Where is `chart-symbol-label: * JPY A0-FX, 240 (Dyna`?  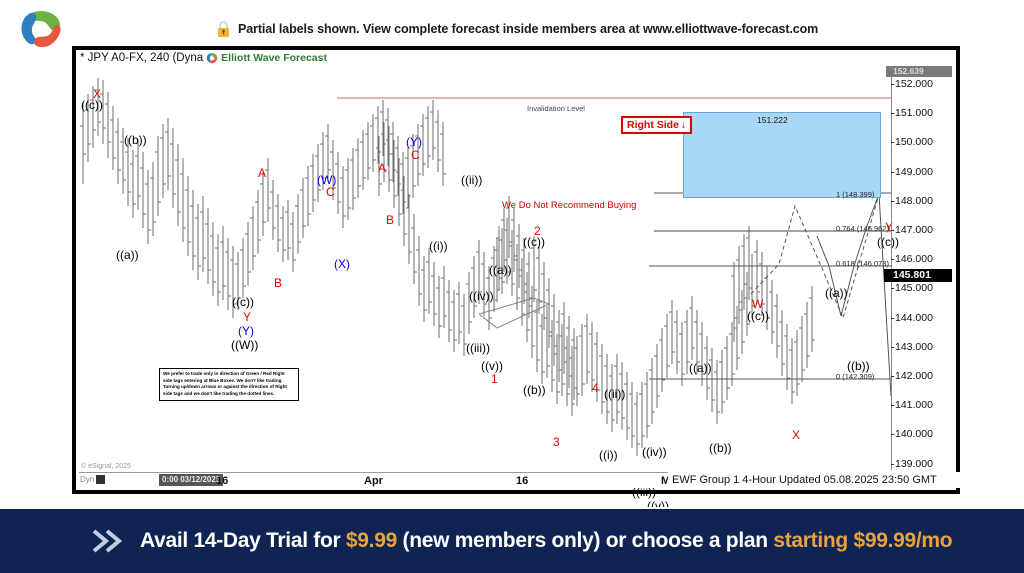 chart-symbol-label: * JPY A0-FX, 240 (Dyna is located at coordinates (142, 58).